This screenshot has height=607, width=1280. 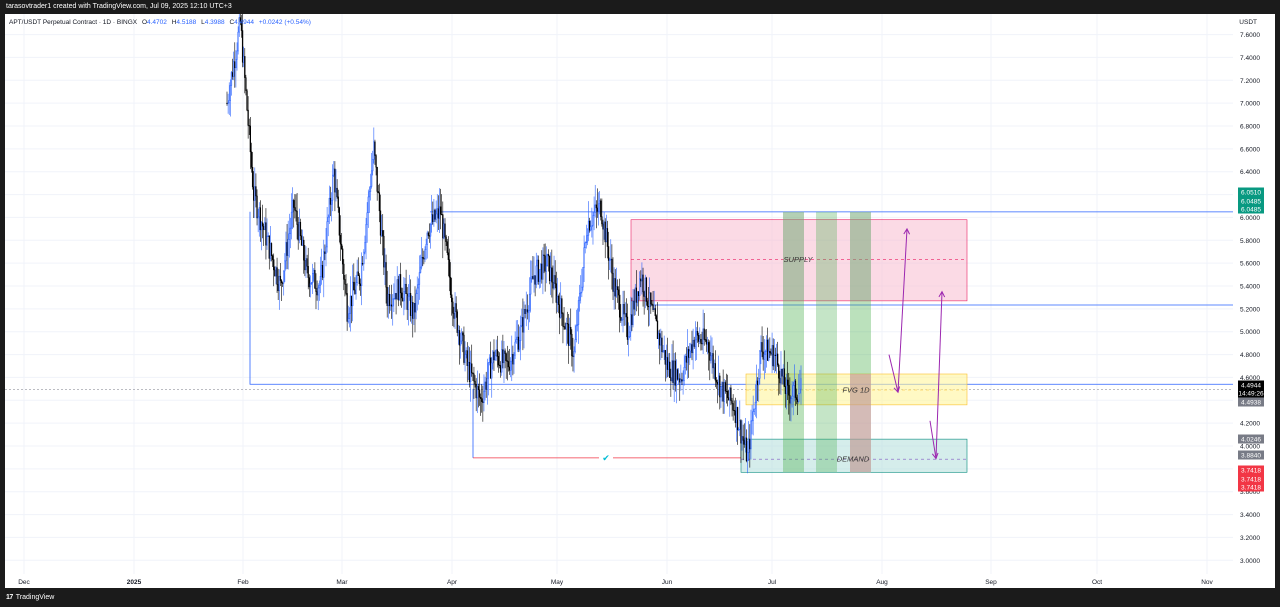 I want to click on y-tick-label: 7.6000, so click(x=1250, y=35).